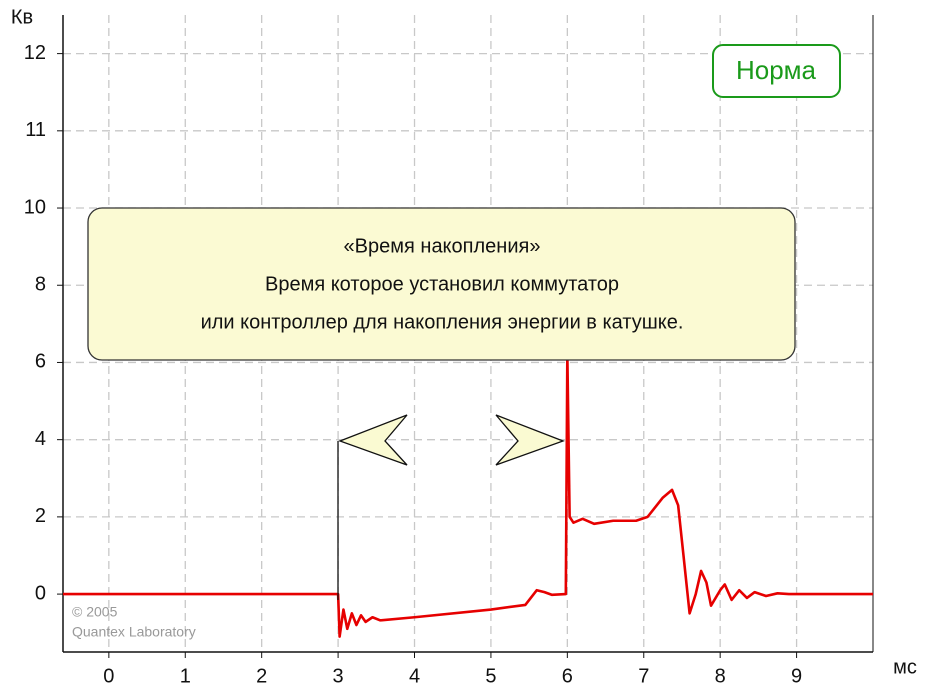  Describe the element at coordinates (108, 676) in the screenshot. I see `x-tick-label: 0` at that location.